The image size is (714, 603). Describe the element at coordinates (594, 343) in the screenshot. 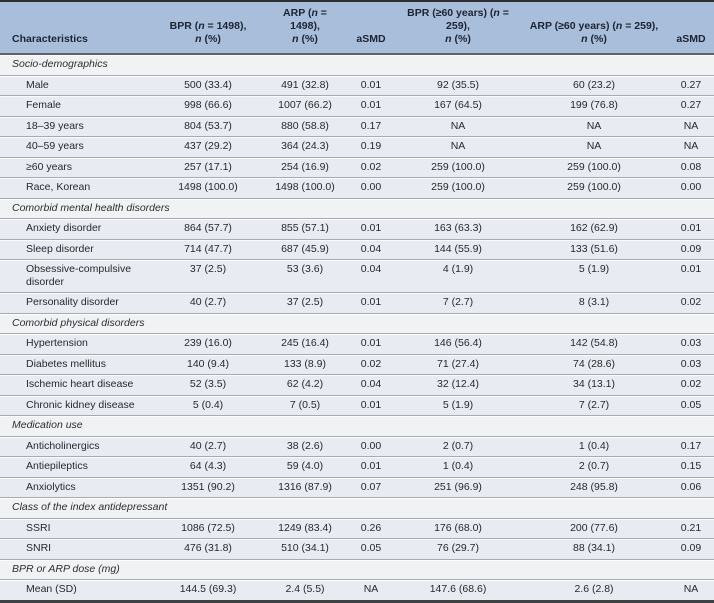

I see `cell-arp-60plus: 142 (54.8)` at that location.